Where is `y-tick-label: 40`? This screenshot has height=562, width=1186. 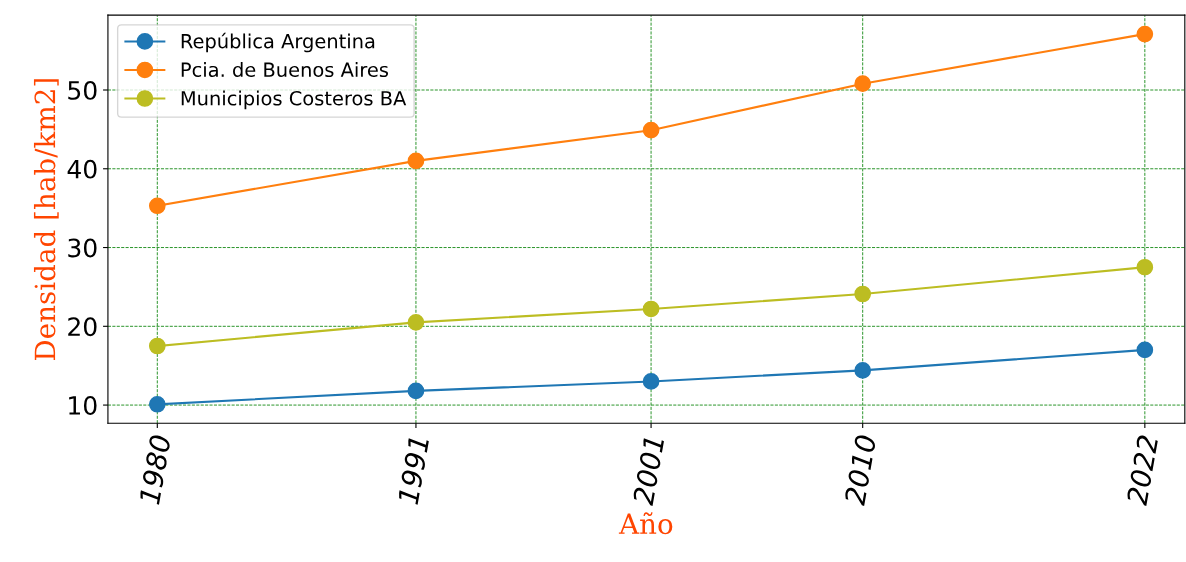
y-tick-label: 40 is located at coordinates (82, 169).